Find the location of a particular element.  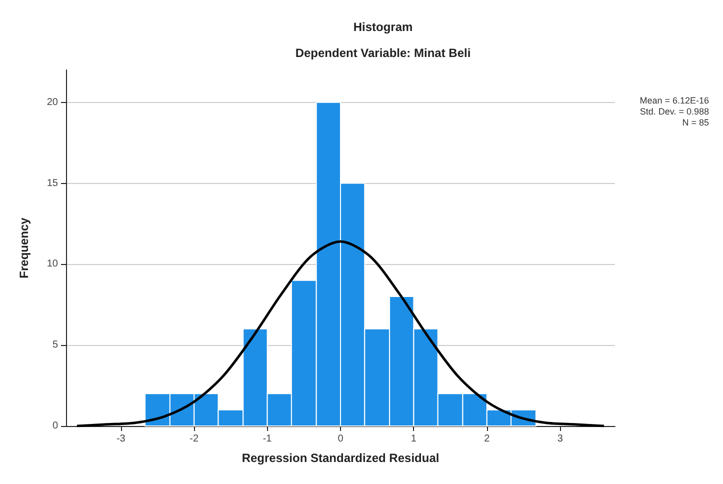

y-tick-label: 15 is located at coordinates (52, 183).